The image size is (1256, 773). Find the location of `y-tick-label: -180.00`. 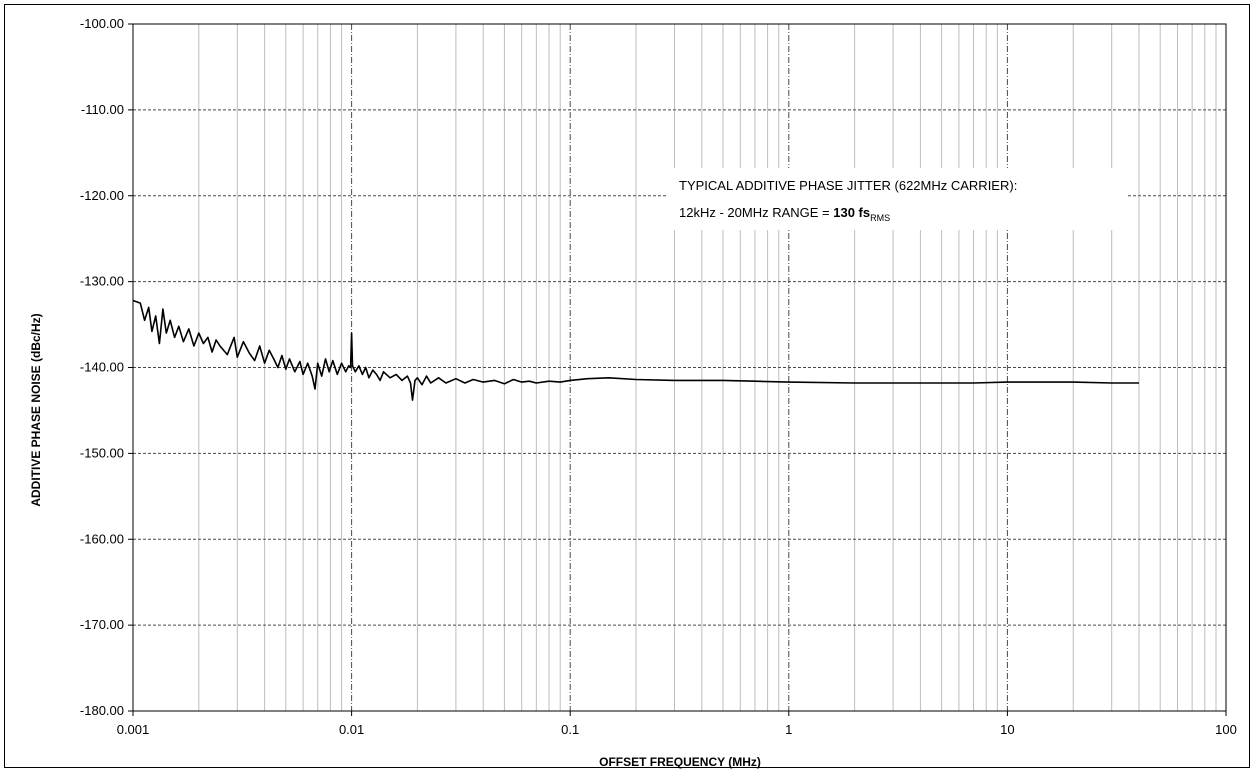

y-tick-label: -180.00 is located at coordinates (102, 710).